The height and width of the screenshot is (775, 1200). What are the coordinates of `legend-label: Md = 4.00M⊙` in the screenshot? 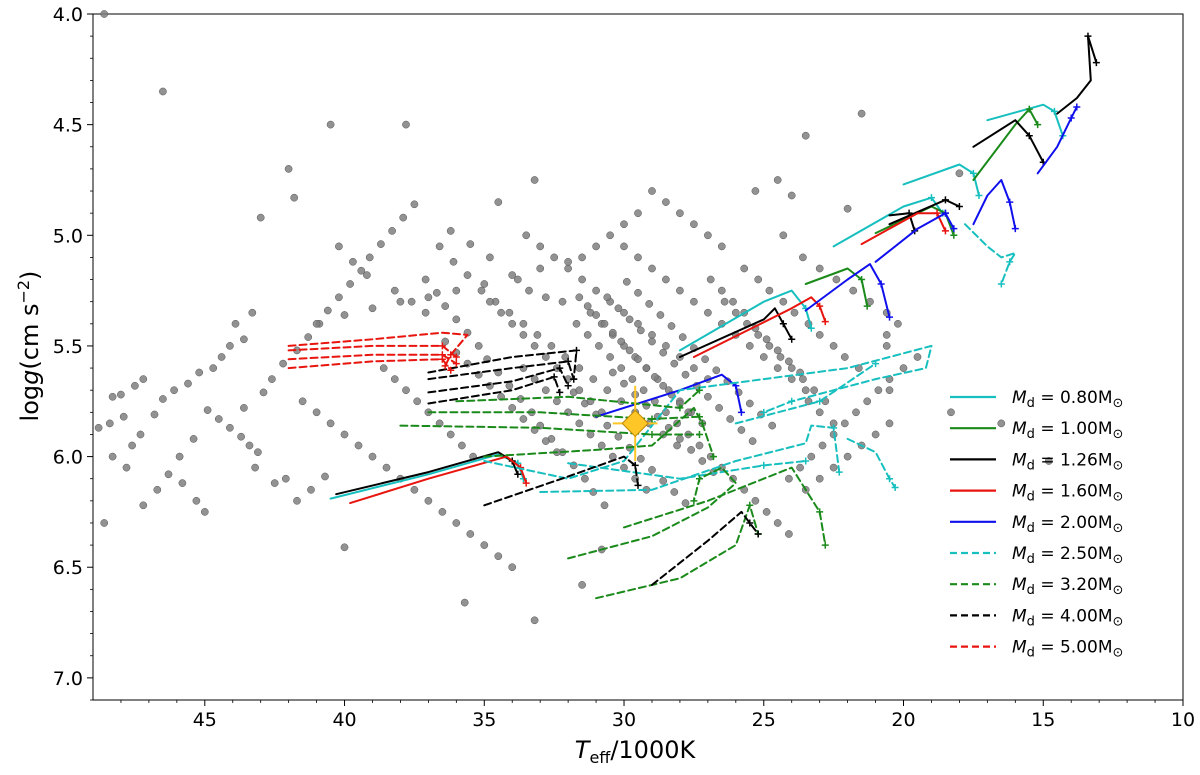 It's located at (1067, 617).